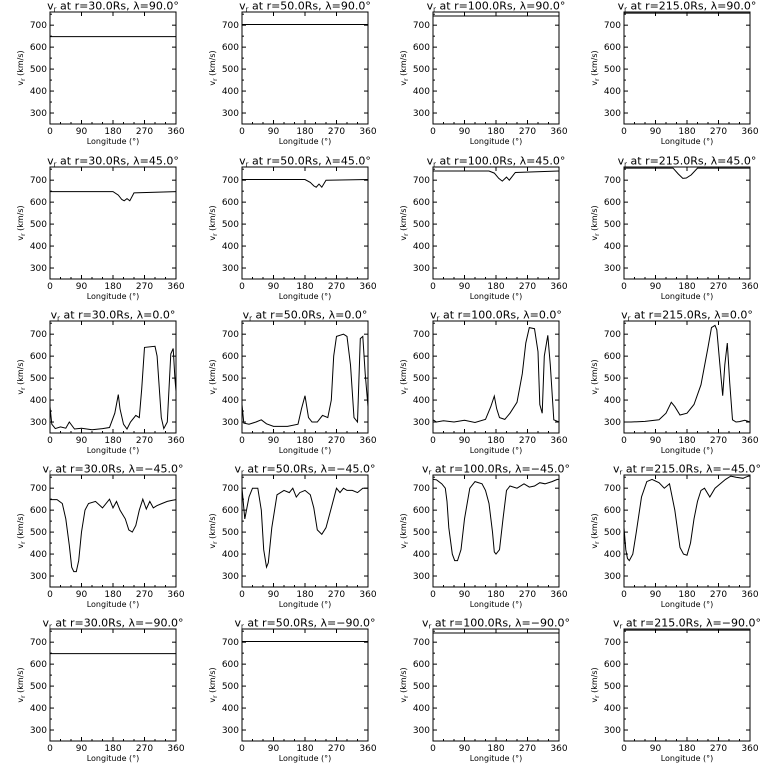  Describe the element at coordinates (113, 535) in the screenshot. I see `velocity-line` at that location.